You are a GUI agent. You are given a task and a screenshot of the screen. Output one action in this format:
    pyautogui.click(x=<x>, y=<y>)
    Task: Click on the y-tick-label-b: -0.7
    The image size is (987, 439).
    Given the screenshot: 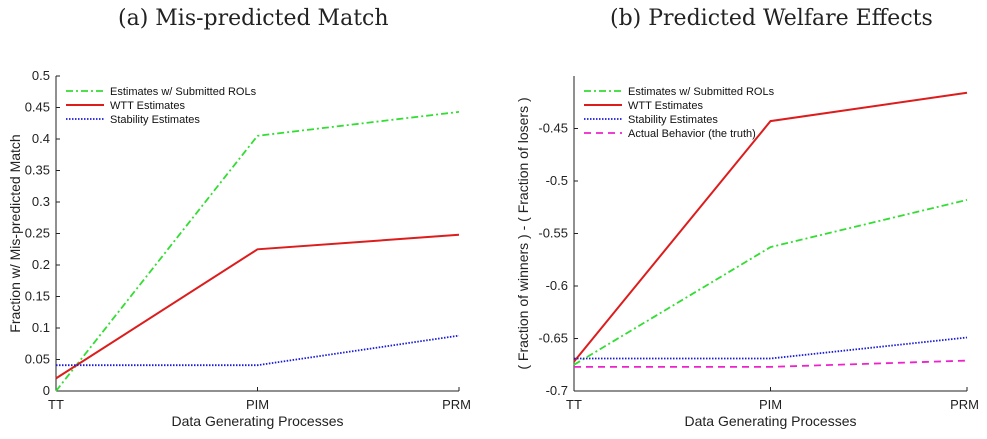 What is the action you would take?
    pyautogui.click(x=557, y=390)
    